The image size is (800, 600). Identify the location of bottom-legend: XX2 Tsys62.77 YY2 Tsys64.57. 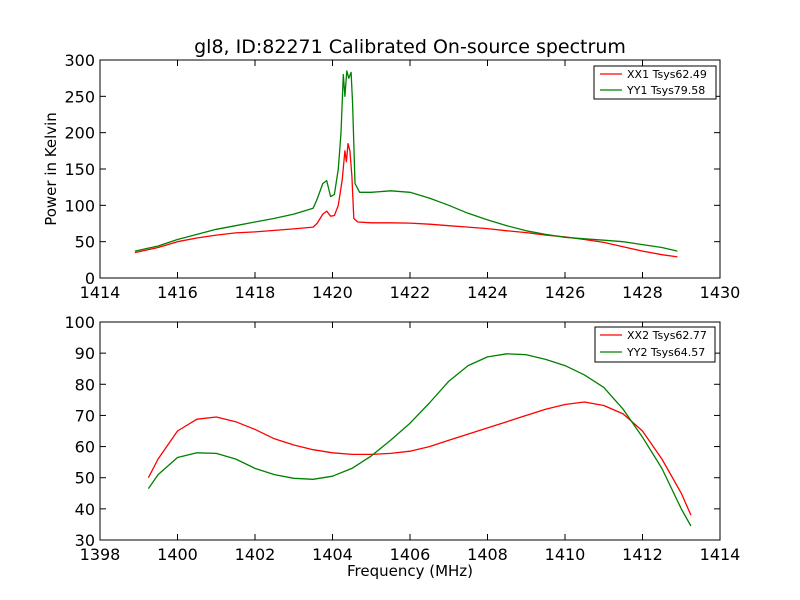
(655, 344).